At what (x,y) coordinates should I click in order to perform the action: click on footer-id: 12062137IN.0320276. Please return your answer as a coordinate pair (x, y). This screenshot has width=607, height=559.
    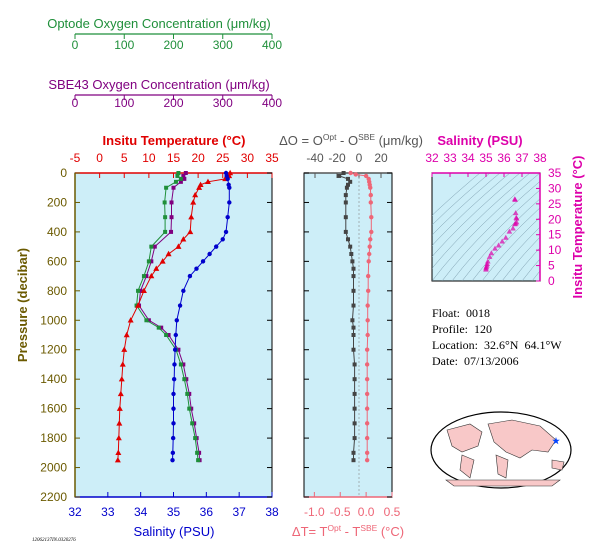
    Looking at the image, I should click on (54, 540).